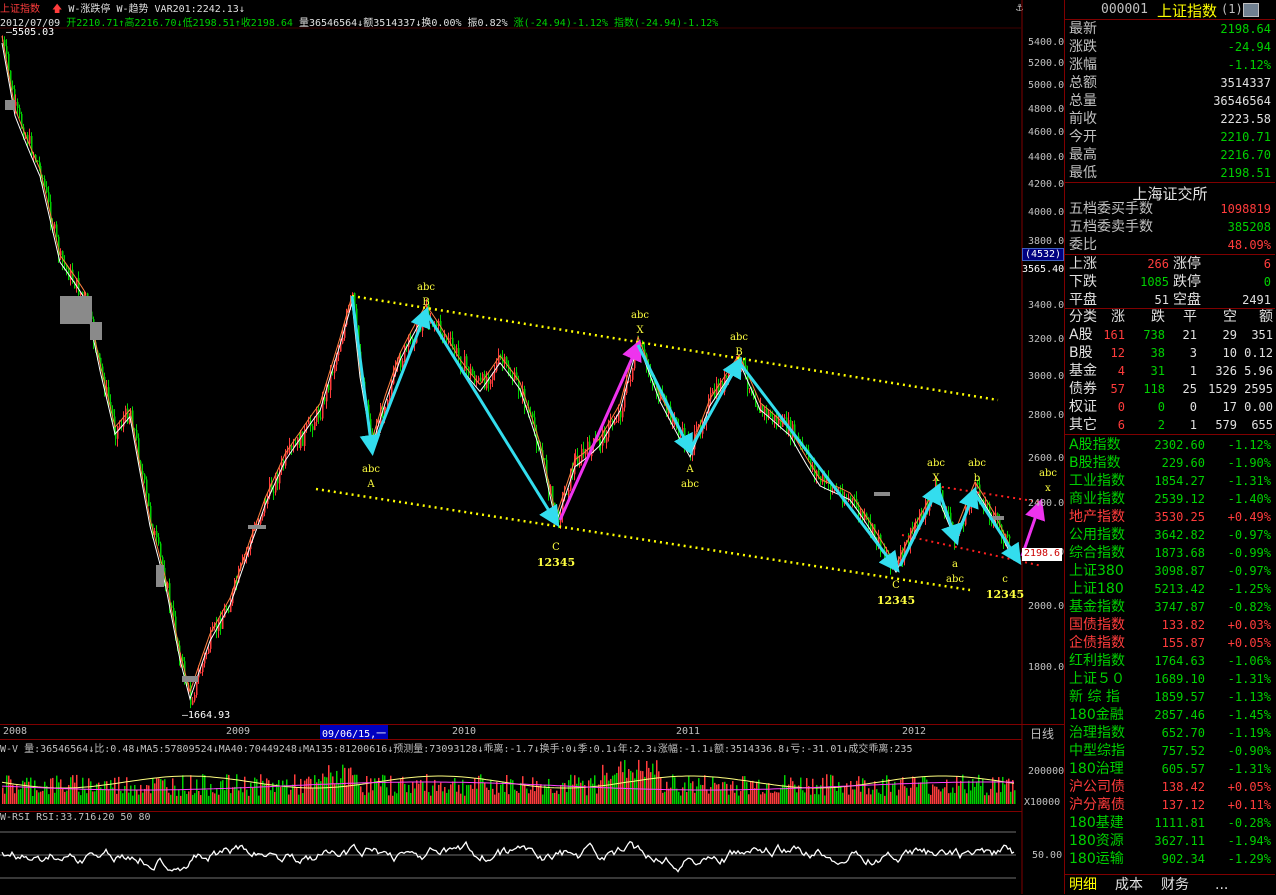 Image resolution: width=1276 pixels, height=895 pixels. What do you see at coordinates (132, 9) in the screenshot?
I see `indicator-trend-label: W-趋势` at bounding box center [132, 9].